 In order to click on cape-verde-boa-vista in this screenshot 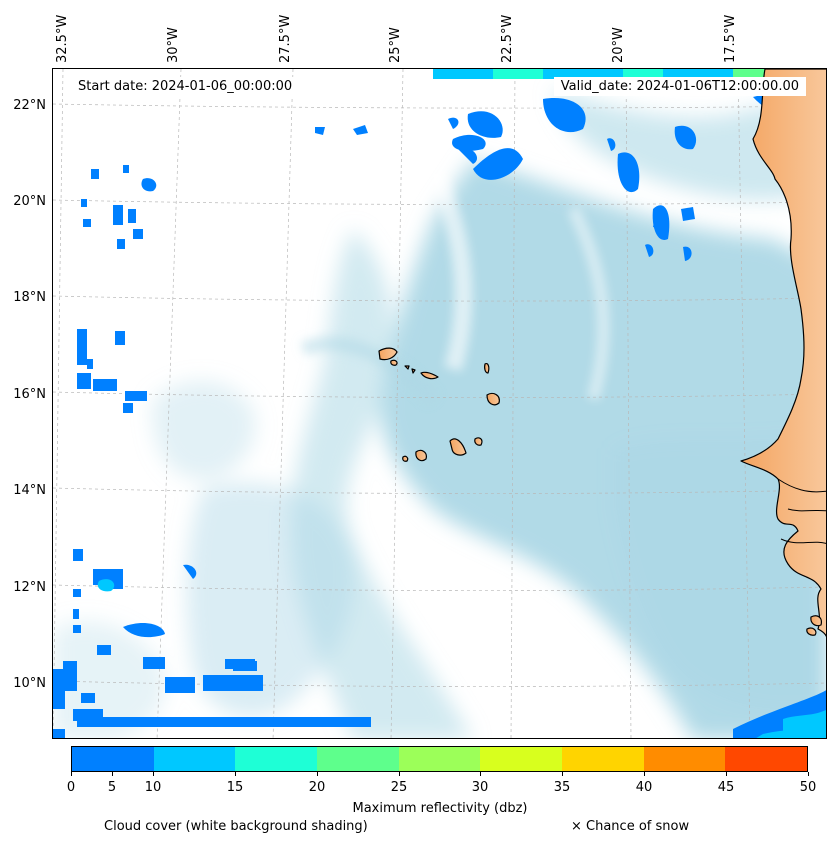, I will do `click(493, 399)`.